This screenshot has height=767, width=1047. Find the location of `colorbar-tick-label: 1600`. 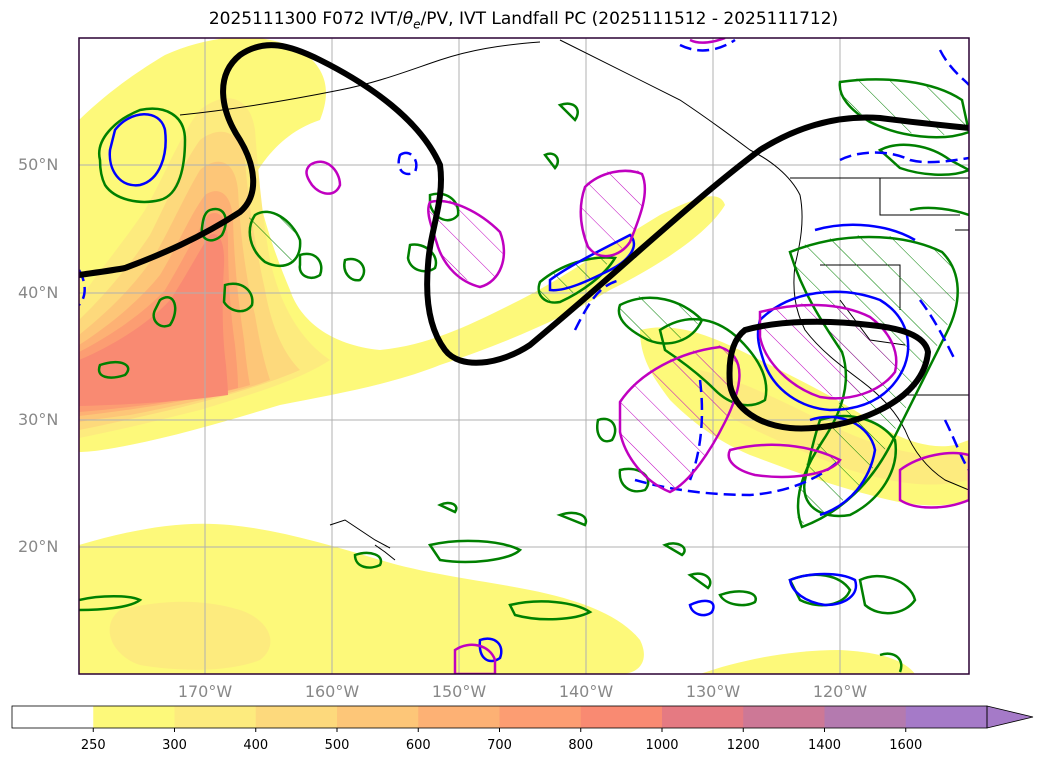

colorbar-tick-label: 1600 is located at coordinates (906, 745).